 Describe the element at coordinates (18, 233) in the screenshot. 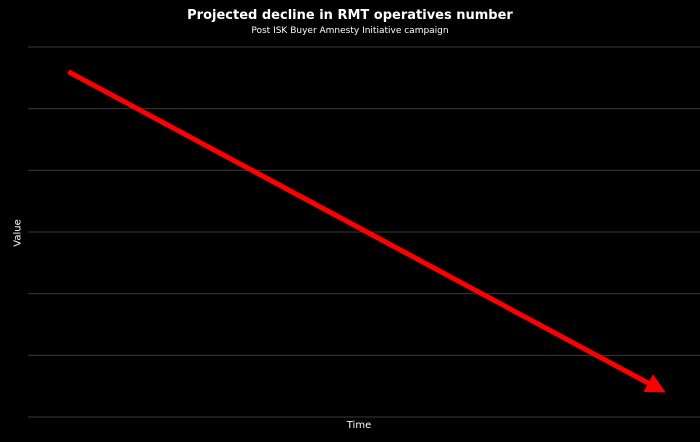

I see `y-axis-label: Value` at that location.